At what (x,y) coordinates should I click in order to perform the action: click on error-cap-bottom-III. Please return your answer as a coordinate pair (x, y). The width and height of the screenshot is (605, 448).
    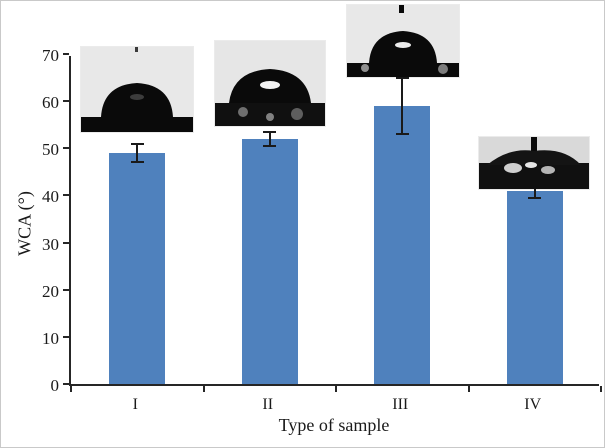
    Looking at the image, I should click on (402, 134).